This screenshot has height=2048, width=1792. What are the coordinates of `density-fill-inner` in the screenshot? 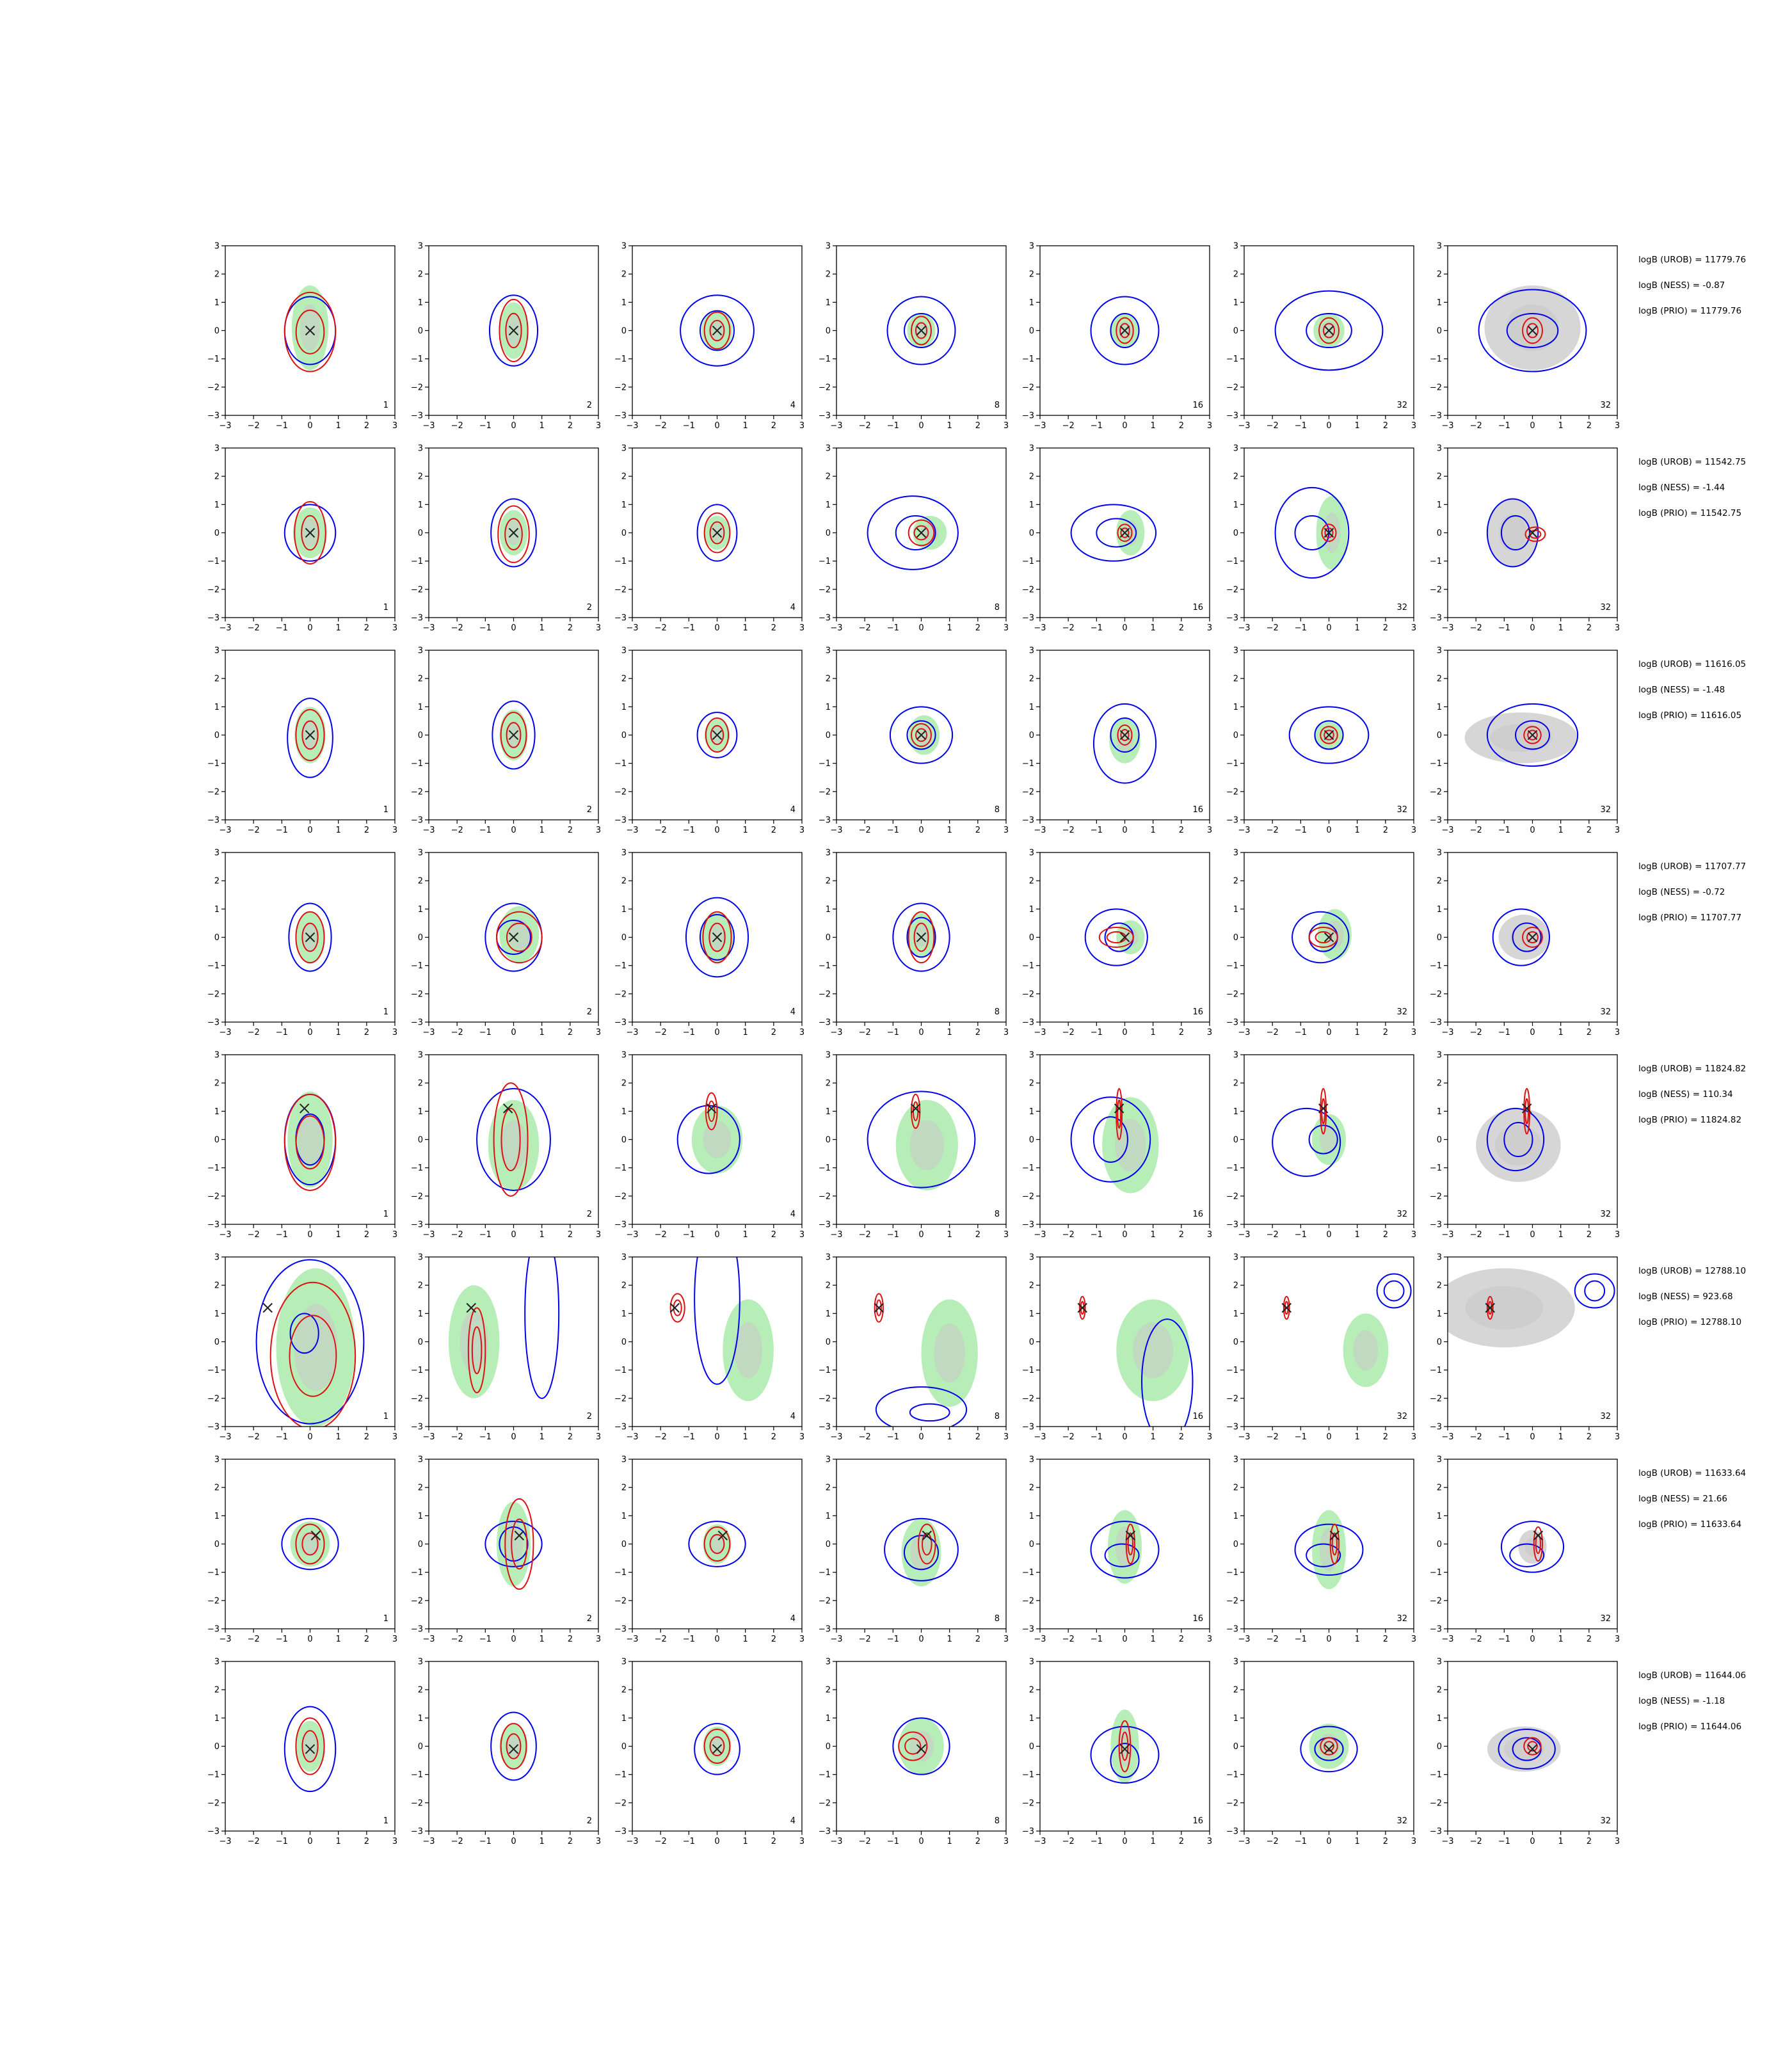 It's located at (514, 1544).